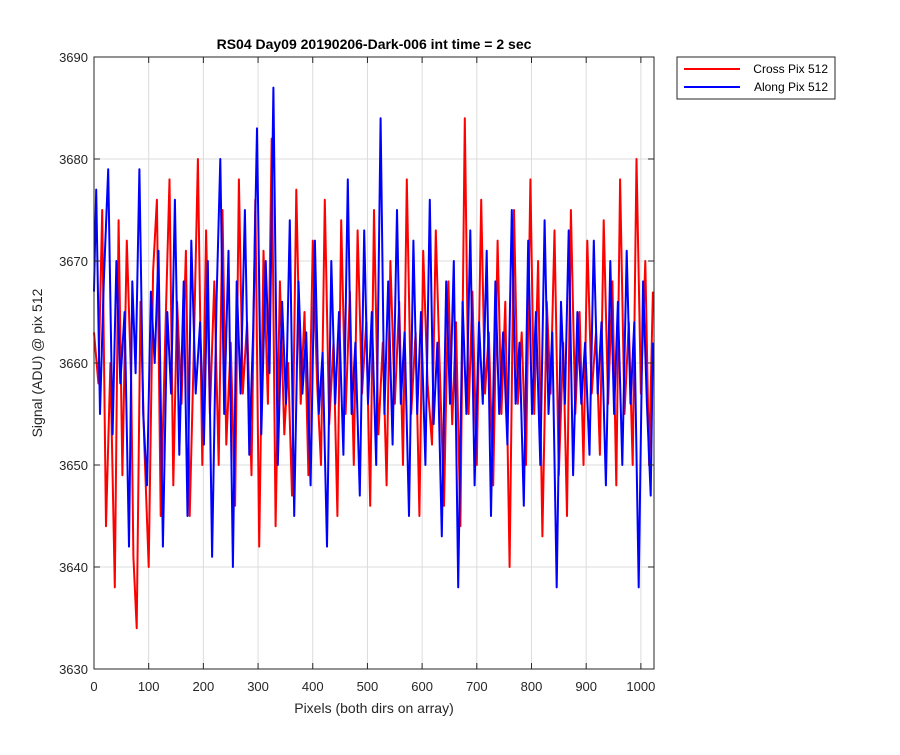 This screenshot has height=755, width=900. What do you see at coordinates (790, 69) in the screenshot?
I see `legend-label-cross: Cross Pix 512` at bounding box center [790, 69].